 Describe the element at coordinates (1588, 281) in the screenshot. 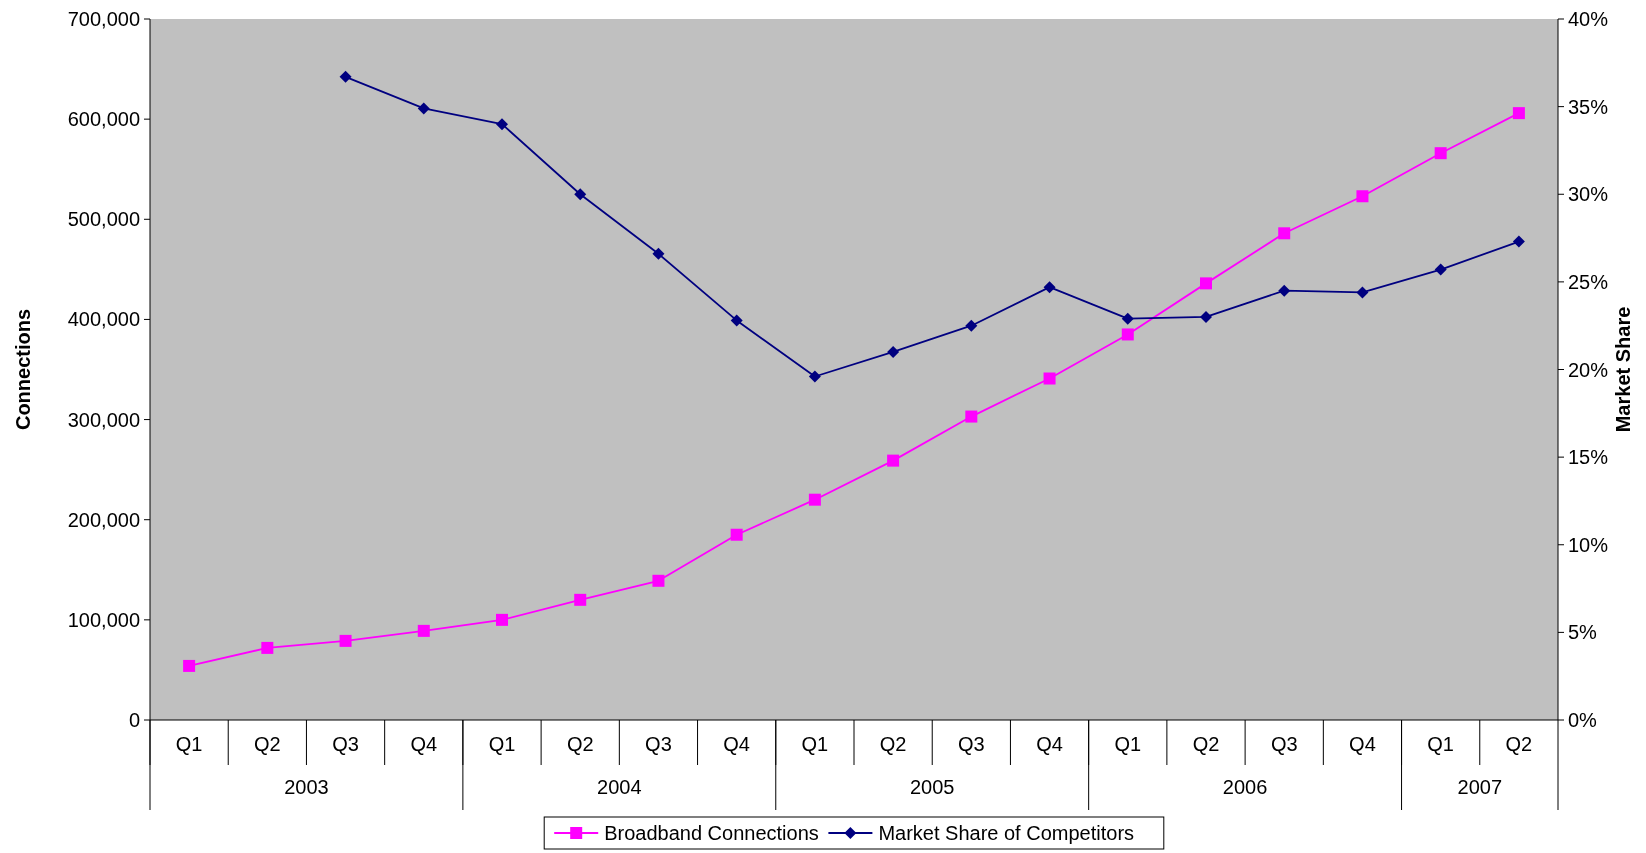

I see `y2-tick-label: 25%` at that location.